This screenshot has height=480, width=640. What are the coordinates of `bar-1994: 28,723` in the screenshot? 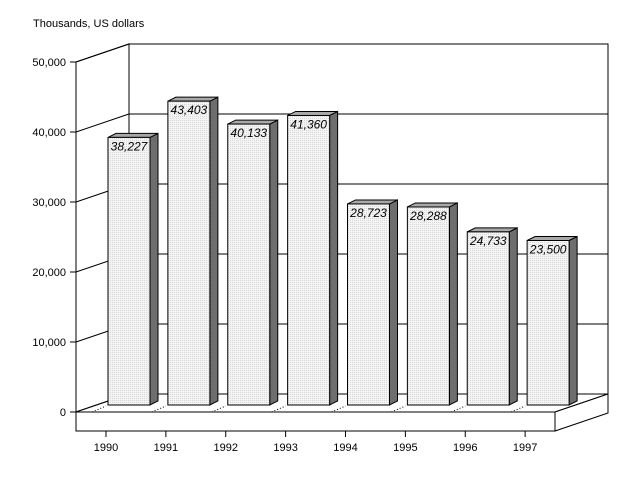 It's located at (364, 306).